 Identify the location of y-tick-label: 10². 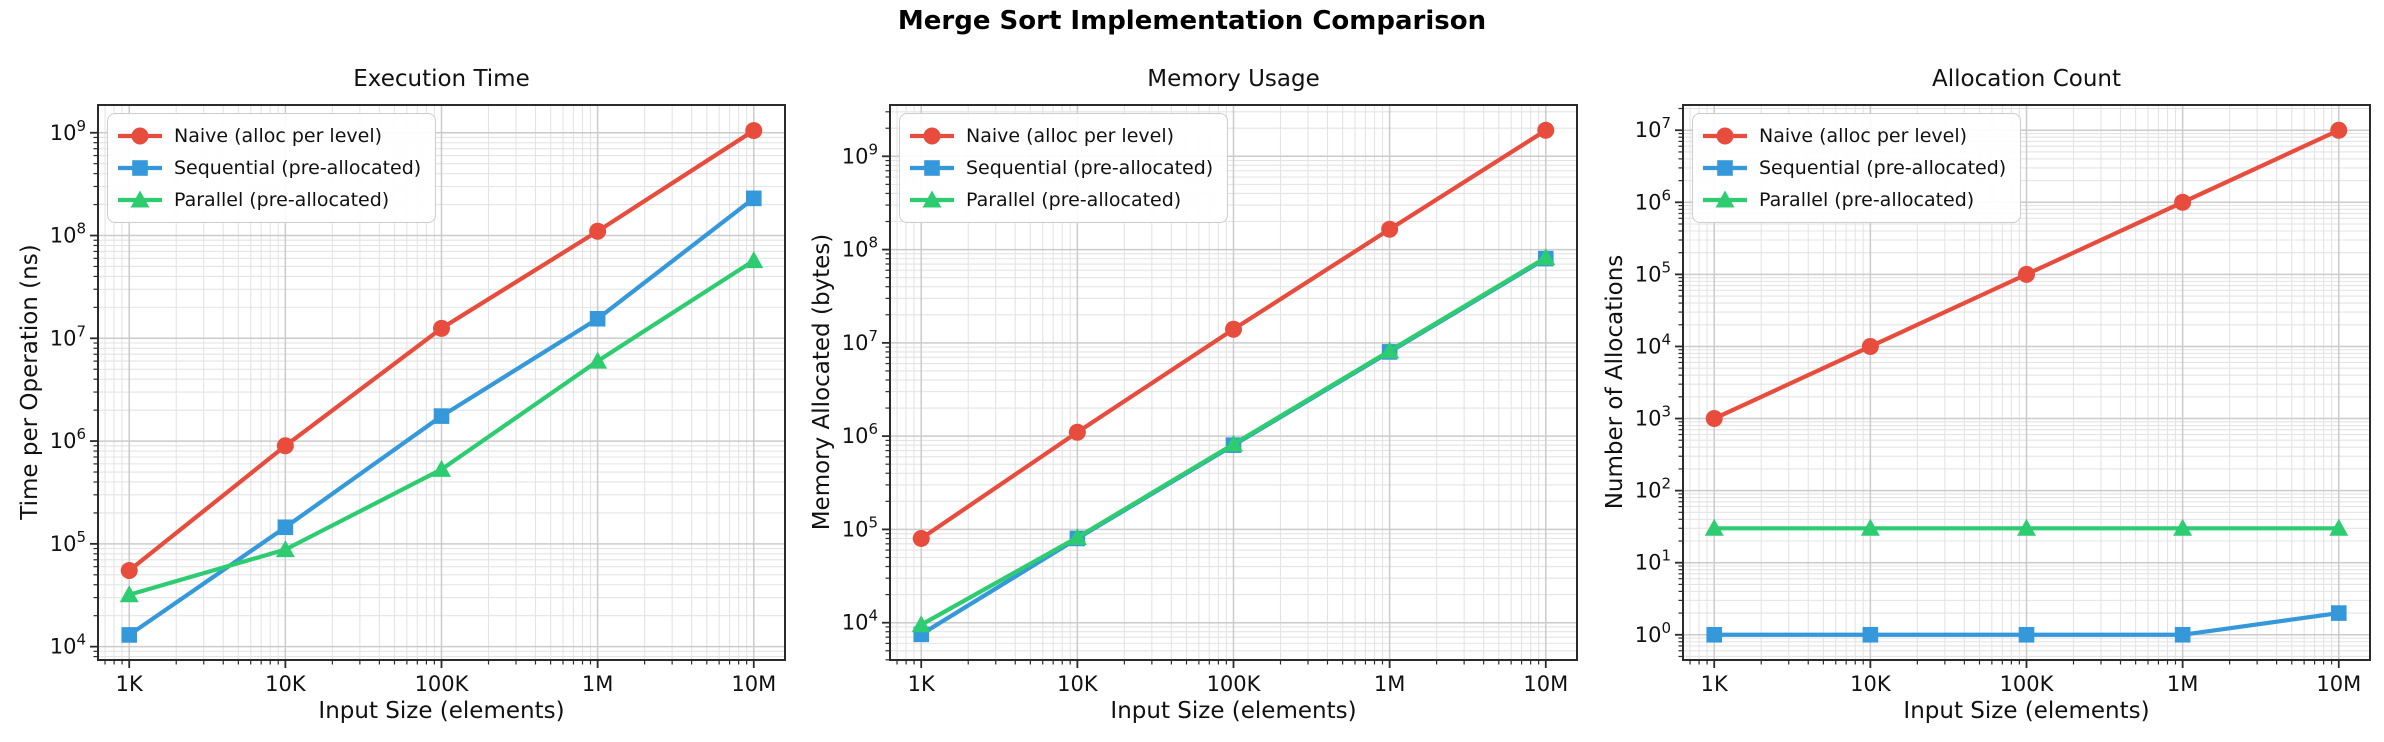
(1653, 489).